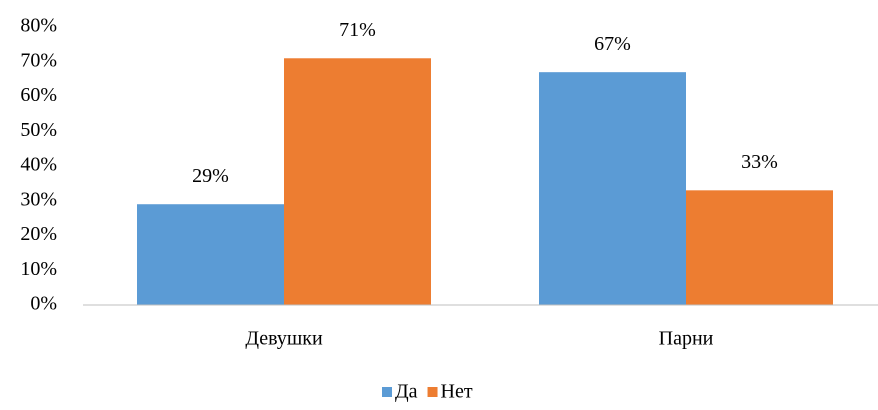 This screenshot has height=410, width=878. What do you see at coordinates (43, 304) in the screenshot?
I see `y-tick-label: 0%` at bounding box center [43, 304].